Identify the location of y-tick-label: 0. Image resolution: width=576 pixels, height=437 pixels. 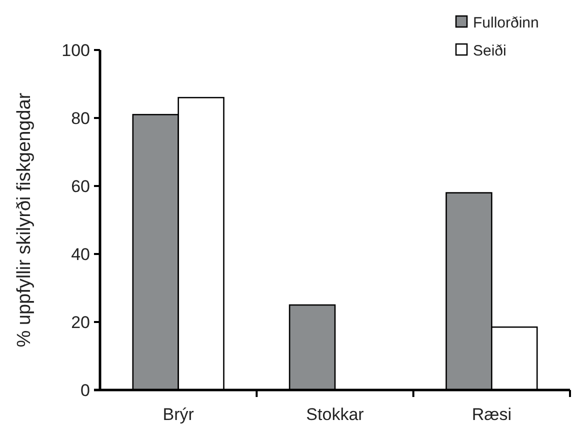
(85, 390).